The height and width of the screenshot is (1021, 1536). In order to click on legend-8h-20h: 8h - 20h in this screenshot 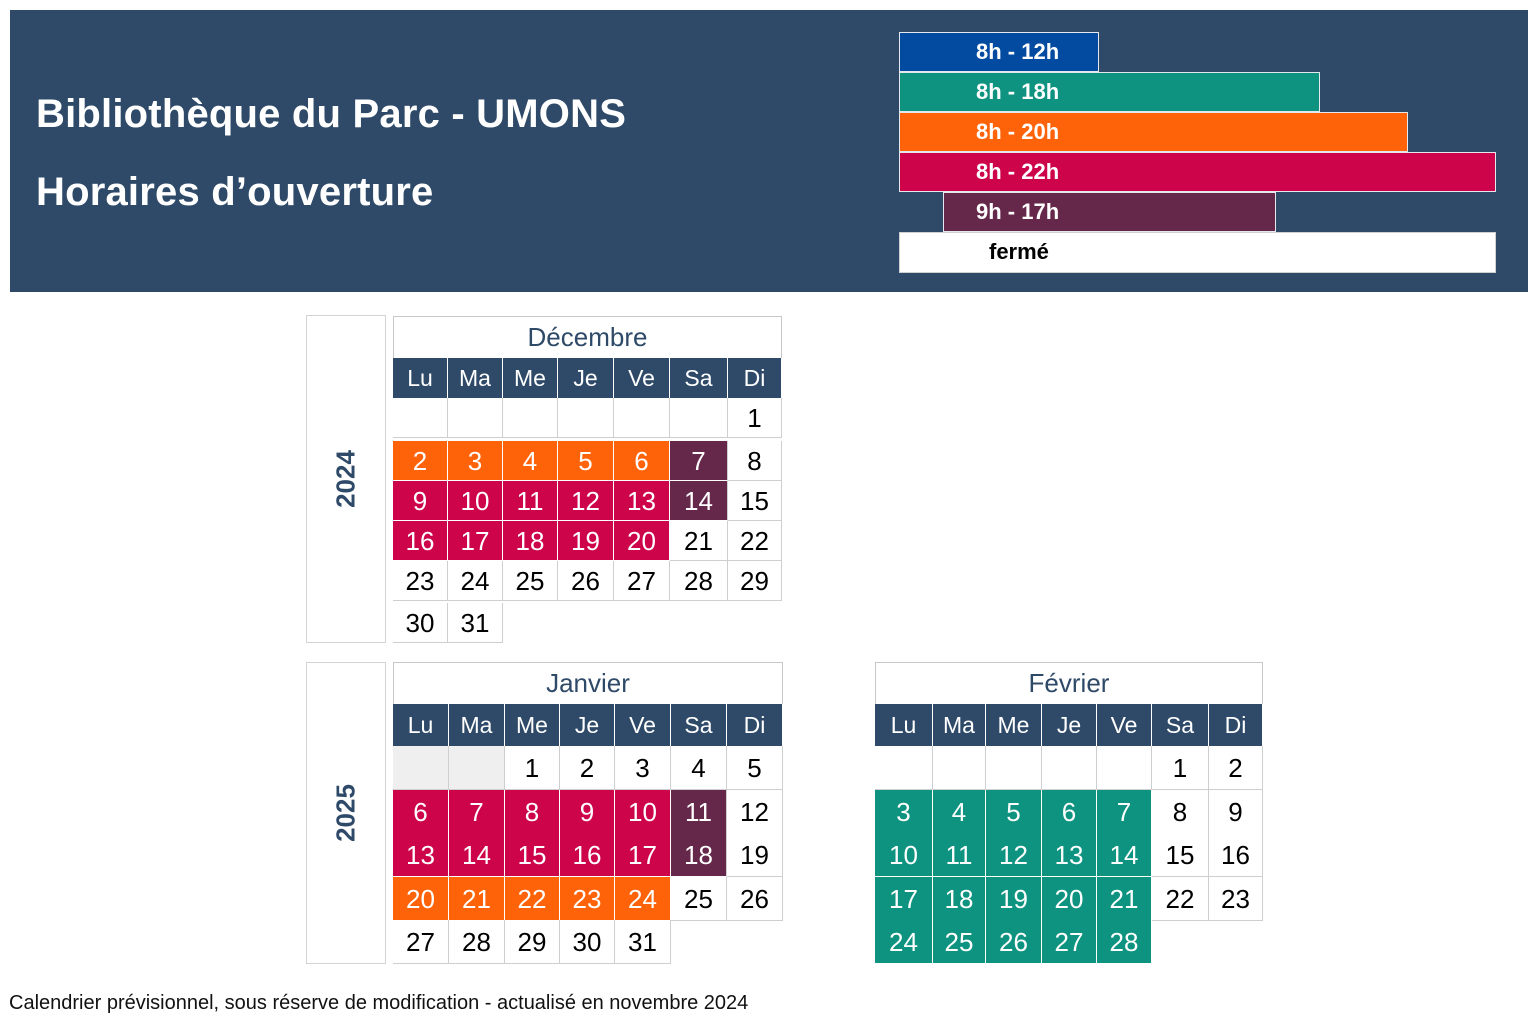, I will do `click(1153, 132)`.